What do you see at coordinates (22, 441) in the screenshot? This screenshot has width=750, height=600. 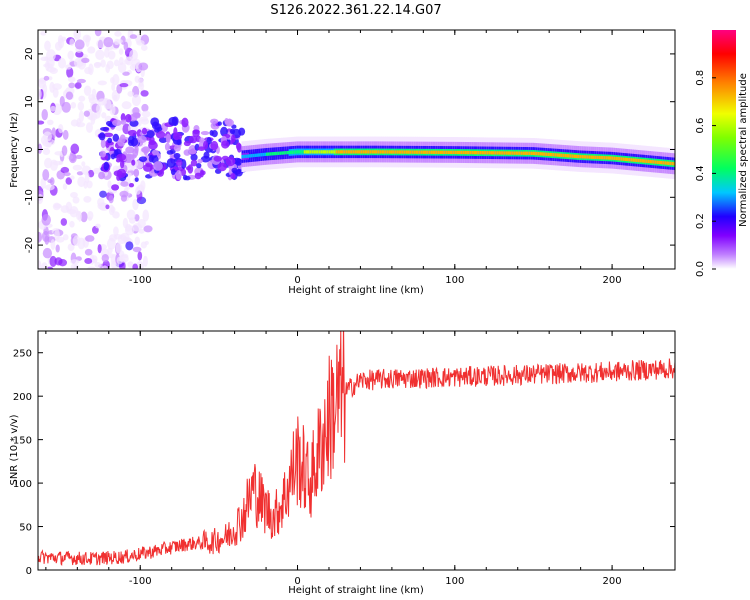 I see `snr-ytick-label: 150` at bounding box center [22, 441].